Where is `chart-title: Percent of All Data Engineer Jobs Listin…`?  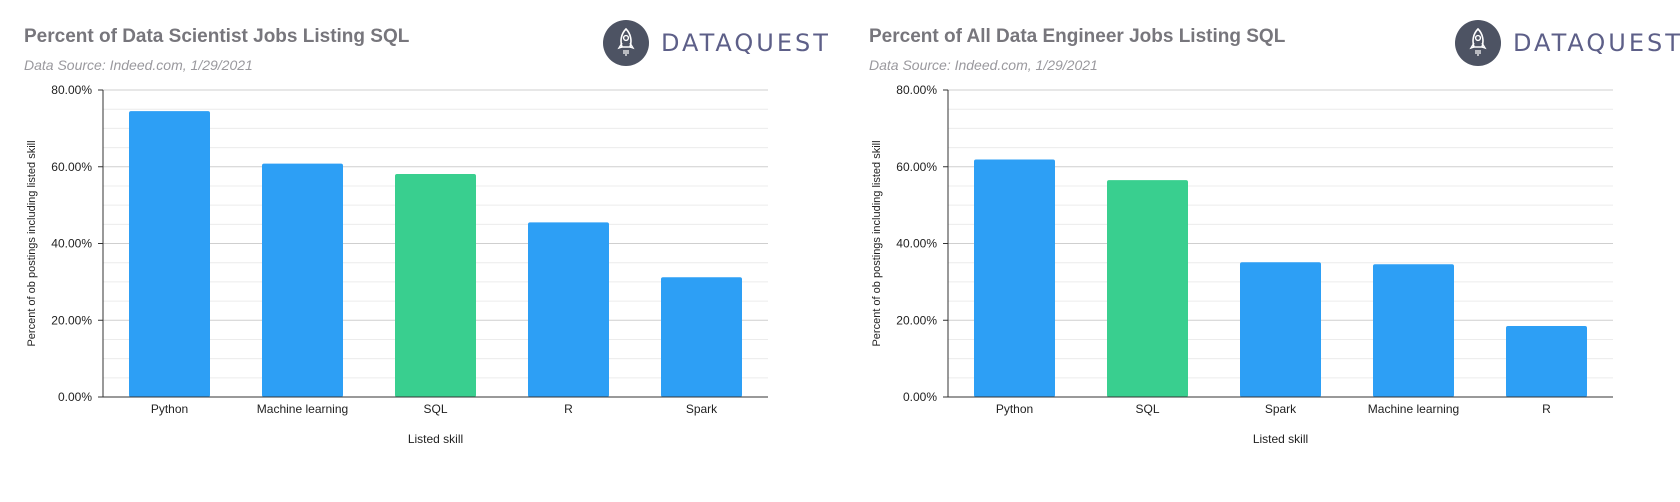
chart-title: Percent of All Data Engineer Jobs Listin… is located at coordinates (1077, 36).